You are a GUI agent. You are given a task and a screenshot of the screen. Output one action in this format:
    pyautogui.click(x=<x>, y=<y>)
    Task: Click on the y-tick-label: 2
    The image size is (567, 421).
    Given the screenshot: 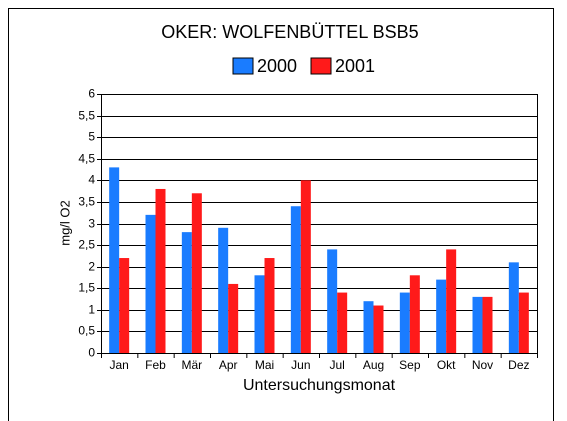 What is the action you would take?
    pyautogui.click(x=91, y=267)
    